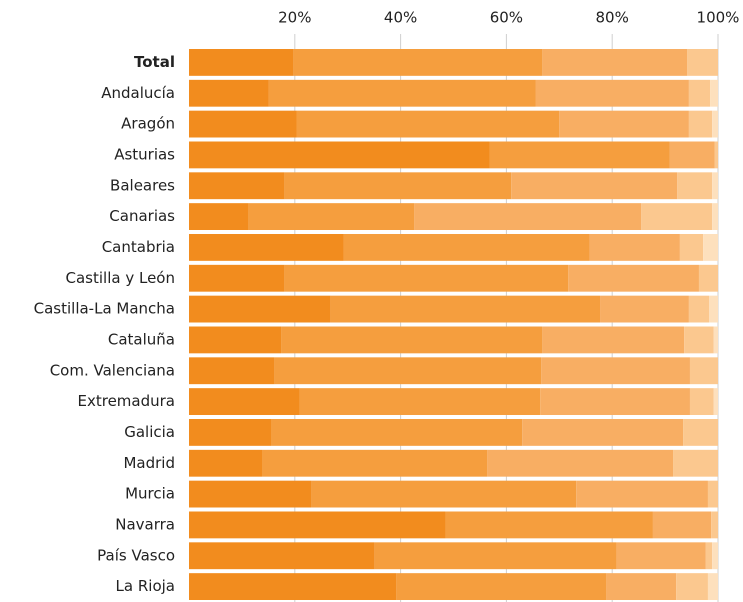  I want to click on y-tick-label: Extremadura, so click(127, 401).